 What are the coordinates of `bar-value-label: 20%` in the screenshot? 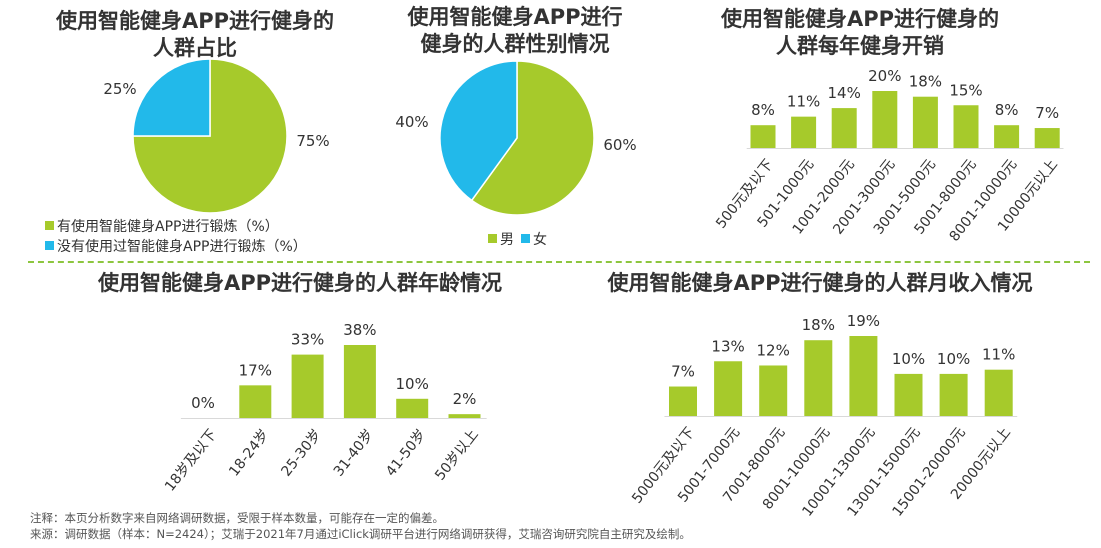 It's located at (884, 76).